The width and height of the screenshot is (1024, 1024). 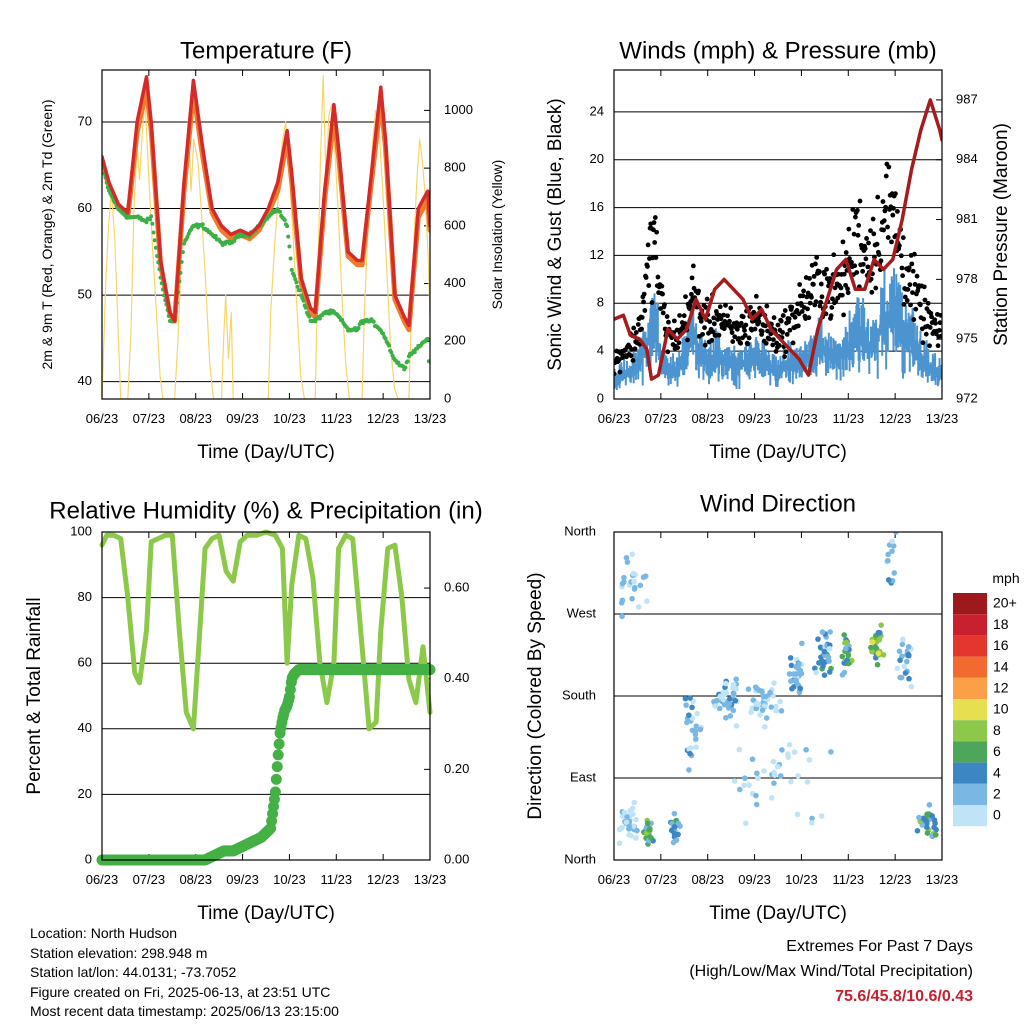 I want to click on x-tick-label: 08/23, so click(x=195, y=418).